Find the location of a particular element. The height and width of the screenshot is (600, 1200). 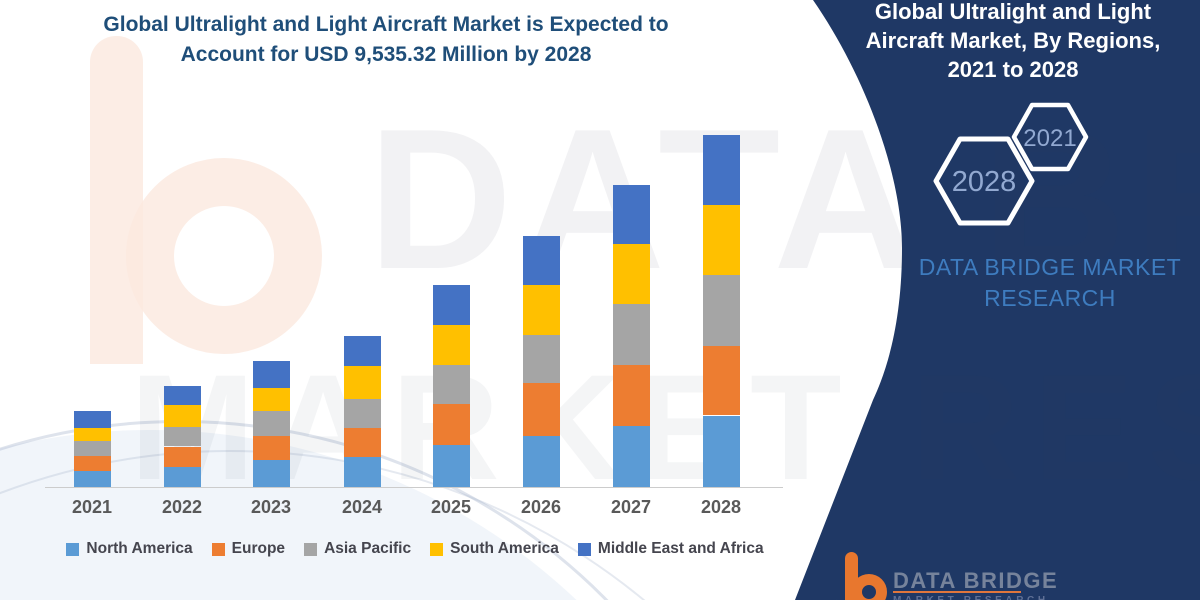

x-axis-line is located at coordinates (414, 487).